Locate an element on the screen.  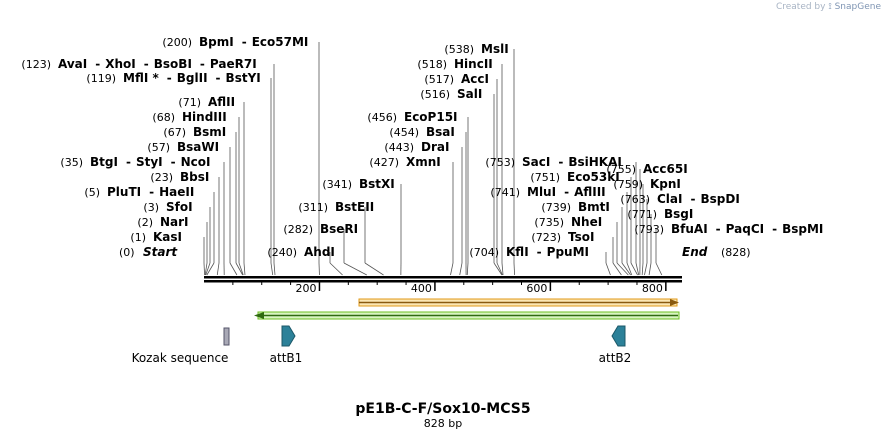
enzyme-name: BsaI is located at coordinates (440, 132).